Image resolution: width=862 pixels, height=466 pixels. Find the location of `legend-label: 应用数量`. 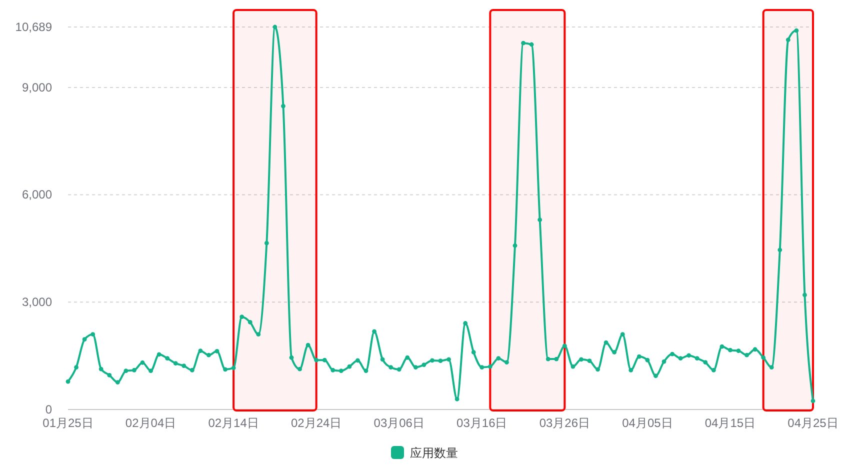

legend-label: 应用数量 is located at coordinates (434, 453).